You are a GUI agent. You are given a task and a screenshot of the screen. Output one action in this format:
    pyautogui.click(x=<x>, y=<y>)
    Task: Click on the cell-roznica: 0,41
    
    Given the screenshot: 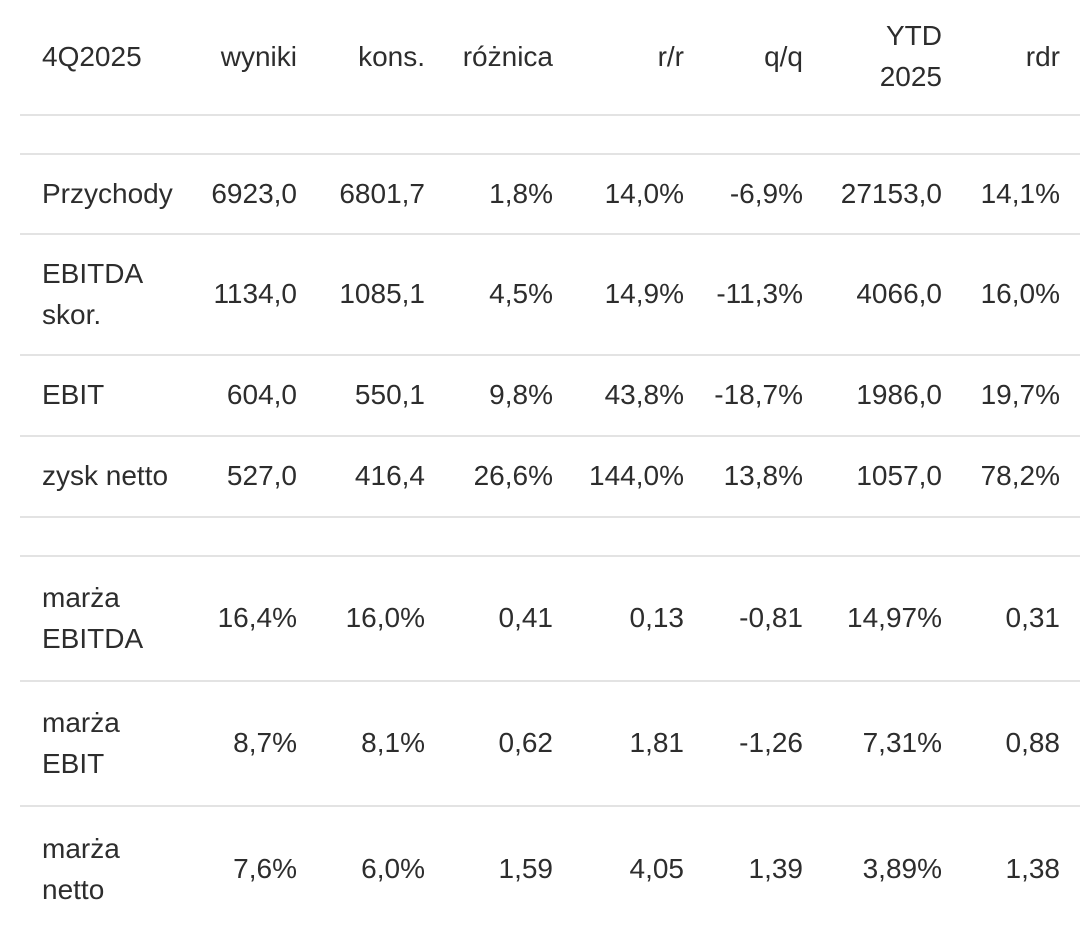 What is the action you would take?
    pyautogui.click(x=526, y=618)
    